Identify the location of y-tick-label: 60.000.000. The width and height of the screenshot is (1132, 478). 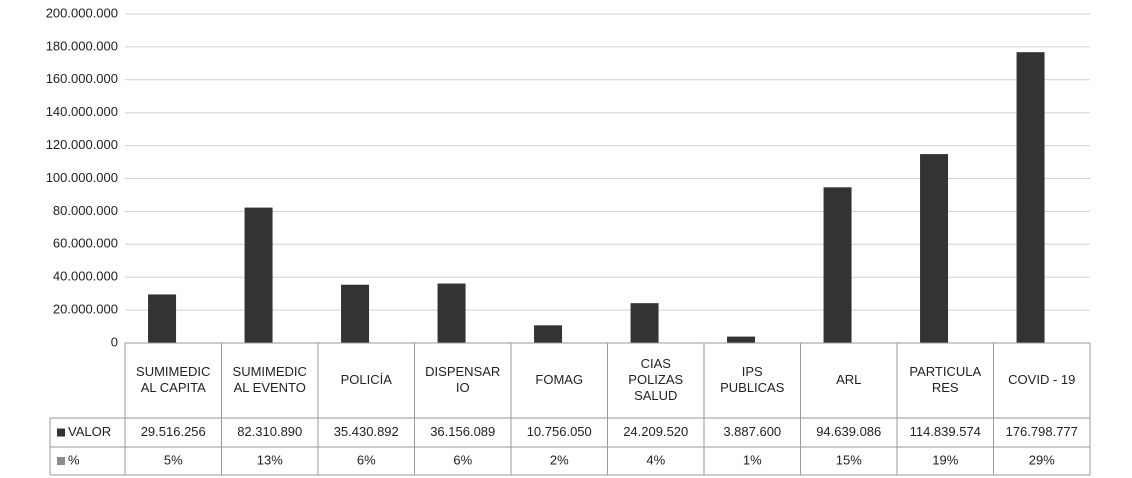
(85, 243).